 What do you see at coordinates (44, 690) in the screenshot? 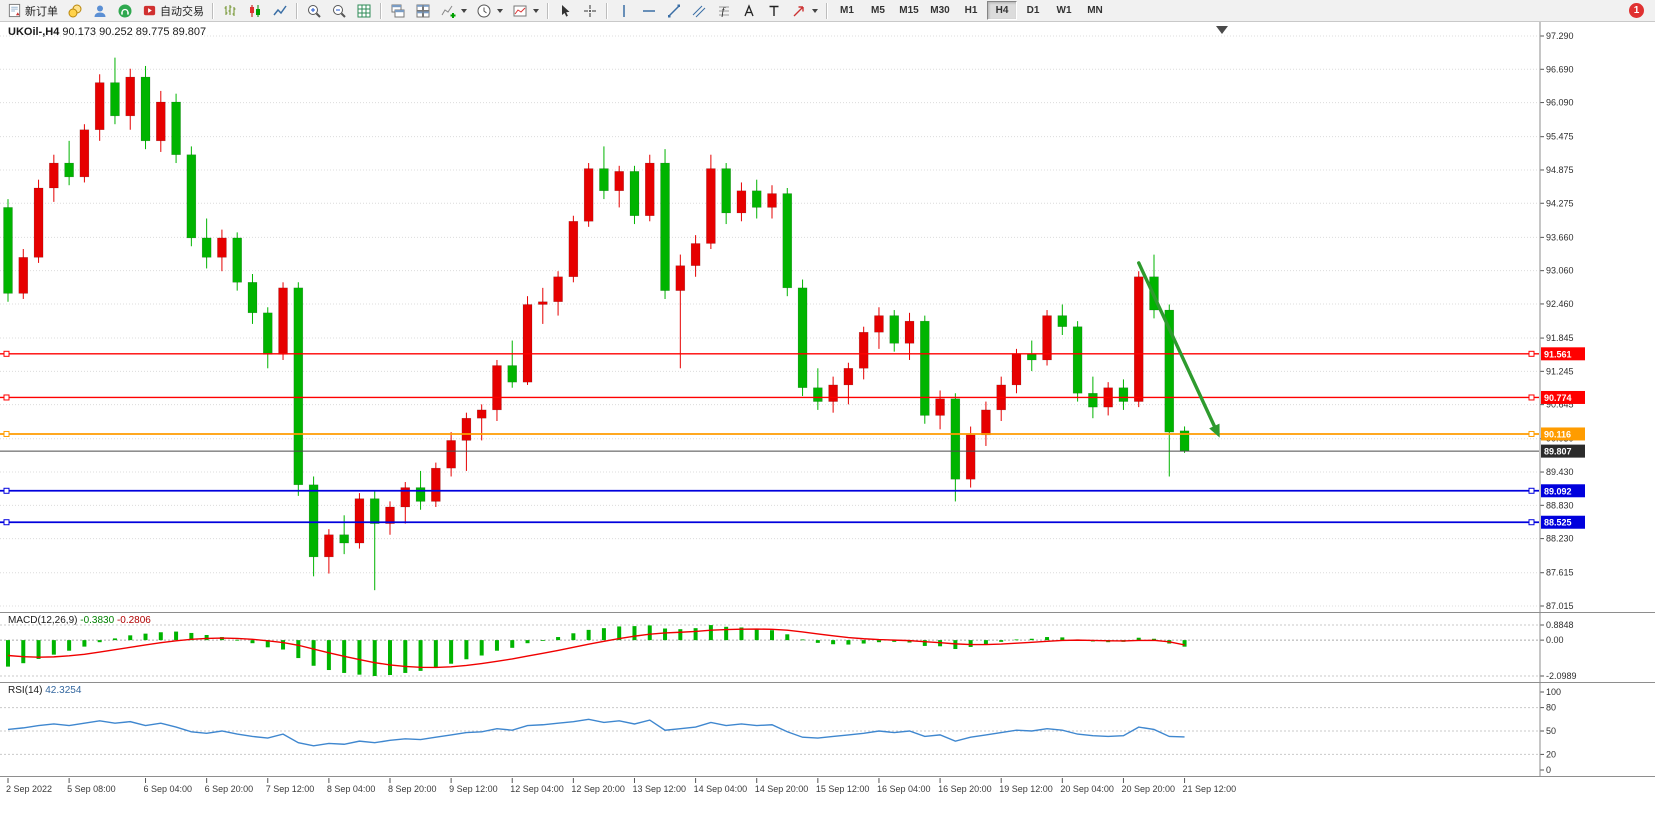
I see `rsi-indicator-header: RSI(14) 42.3254` at bounding box center [44, 690].